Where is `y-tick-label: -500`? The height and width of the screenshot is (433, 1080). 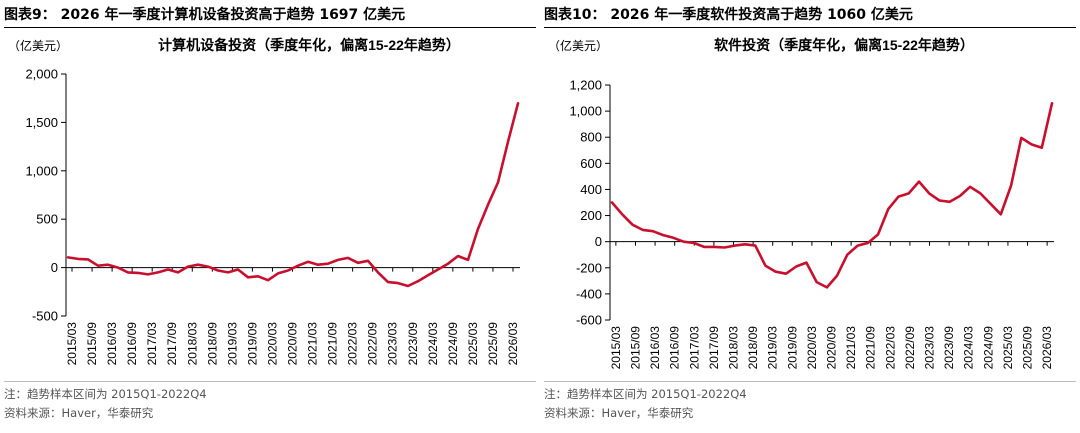
y-tick-label: -500 is located at coordinates (45, 316).